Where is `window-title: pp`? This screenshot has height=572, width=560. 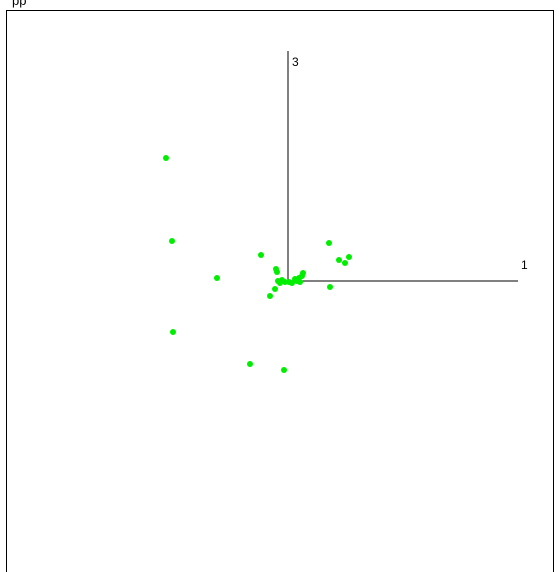 window-title: pp is located at coordinates (19, 4).